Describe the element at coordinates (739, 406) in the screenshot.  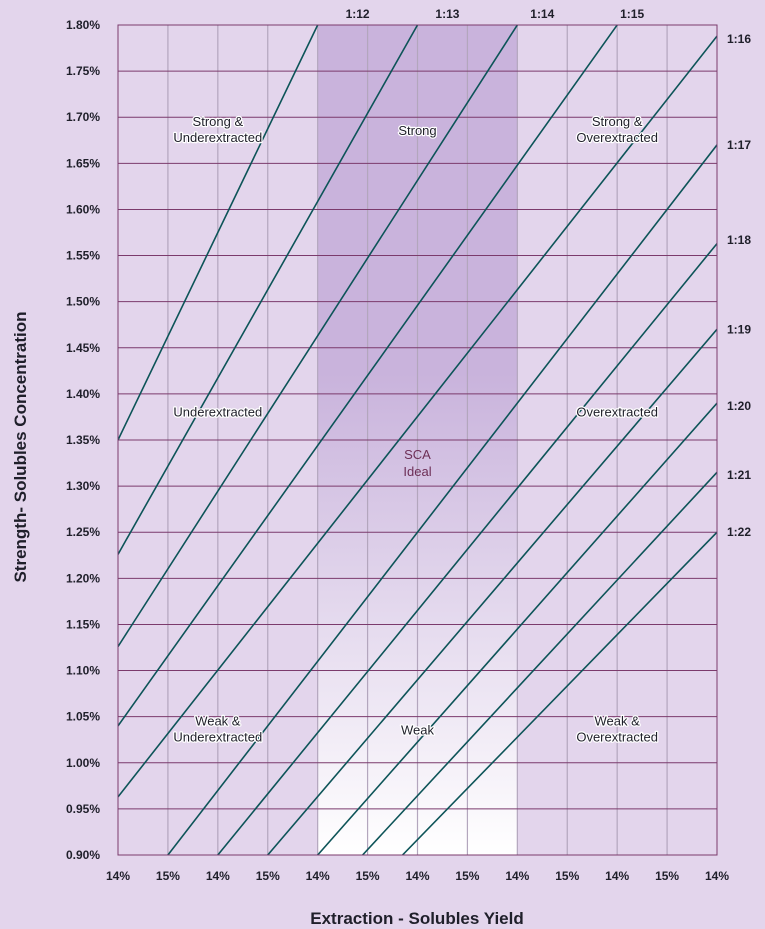
I see `ratio-label: 1:20` at that location.